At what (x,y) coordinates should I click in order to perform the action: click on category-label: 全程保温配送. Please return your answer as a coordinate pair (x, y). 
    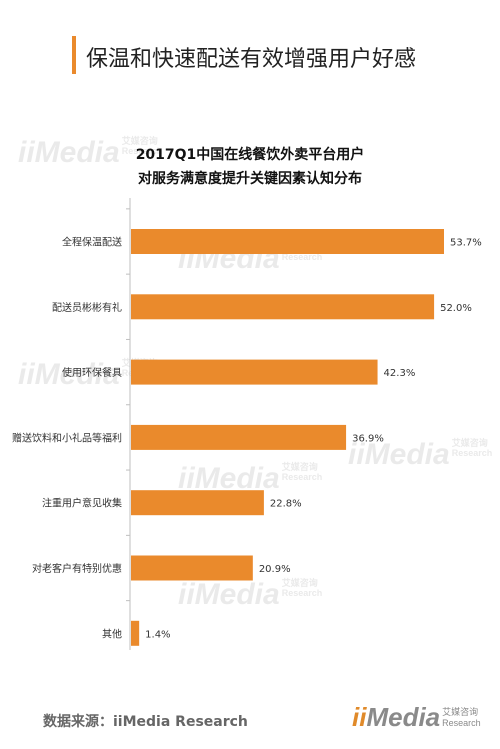
    Looking at the image, I should click on (92, 242).